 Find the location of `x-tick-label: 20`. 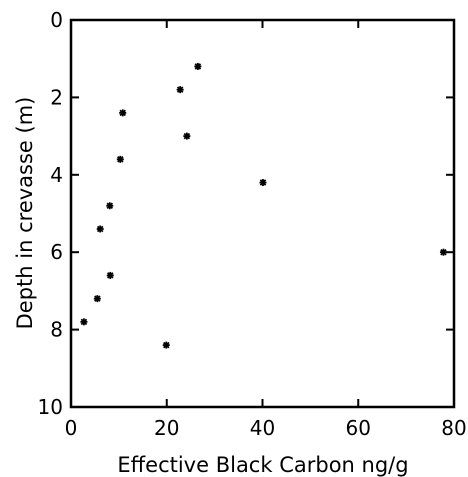

x-tick-label: 20 is located at coordinates (166, 428).